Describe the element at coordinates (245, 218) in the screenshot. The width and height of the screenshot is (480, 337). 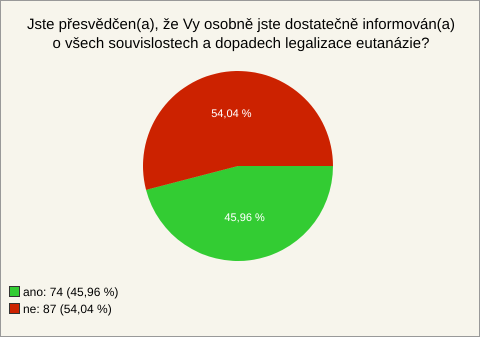
I see `data-label: 45,96 %` at that location.